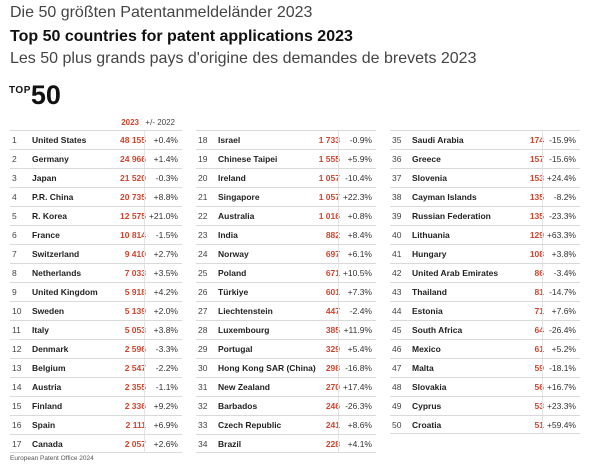  What do you see at coordinates (332, 387) in the screenshot?
I see `applications-2023: 270` at bounding box center [332, 387].